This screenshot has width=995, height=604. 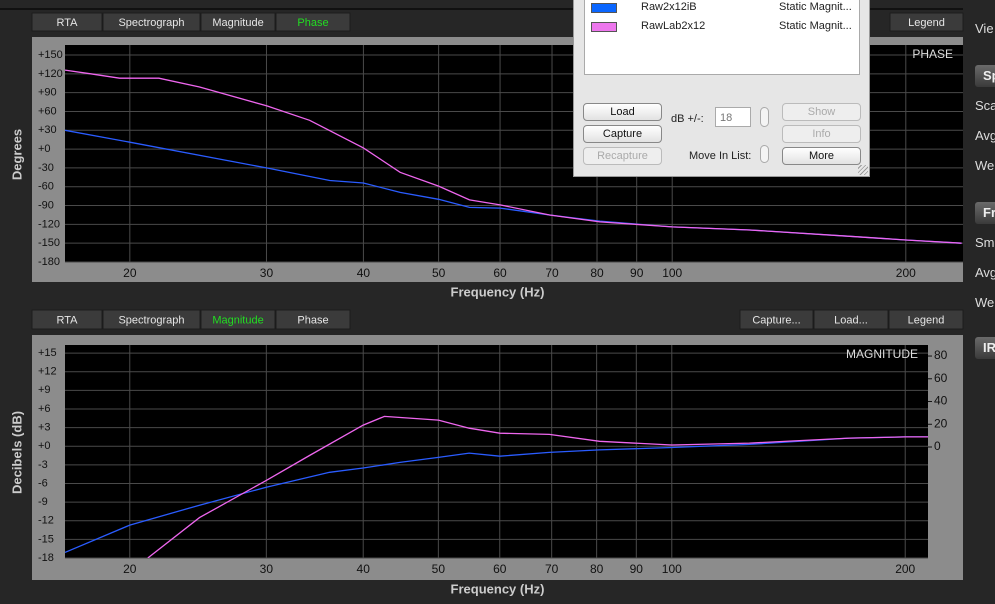 What do you see at coordinates (622, 134) in the screenshot?
I see `button: Capture` at bounding box center [622, 134].